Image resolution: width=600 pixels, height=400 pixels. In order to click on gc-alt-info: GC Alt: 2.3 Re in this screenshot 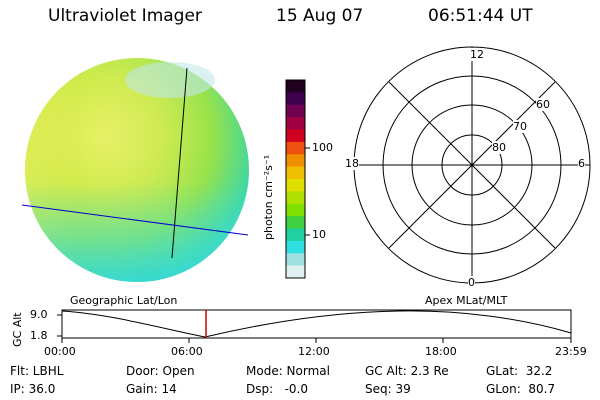, I will do `click(407, 371)`.